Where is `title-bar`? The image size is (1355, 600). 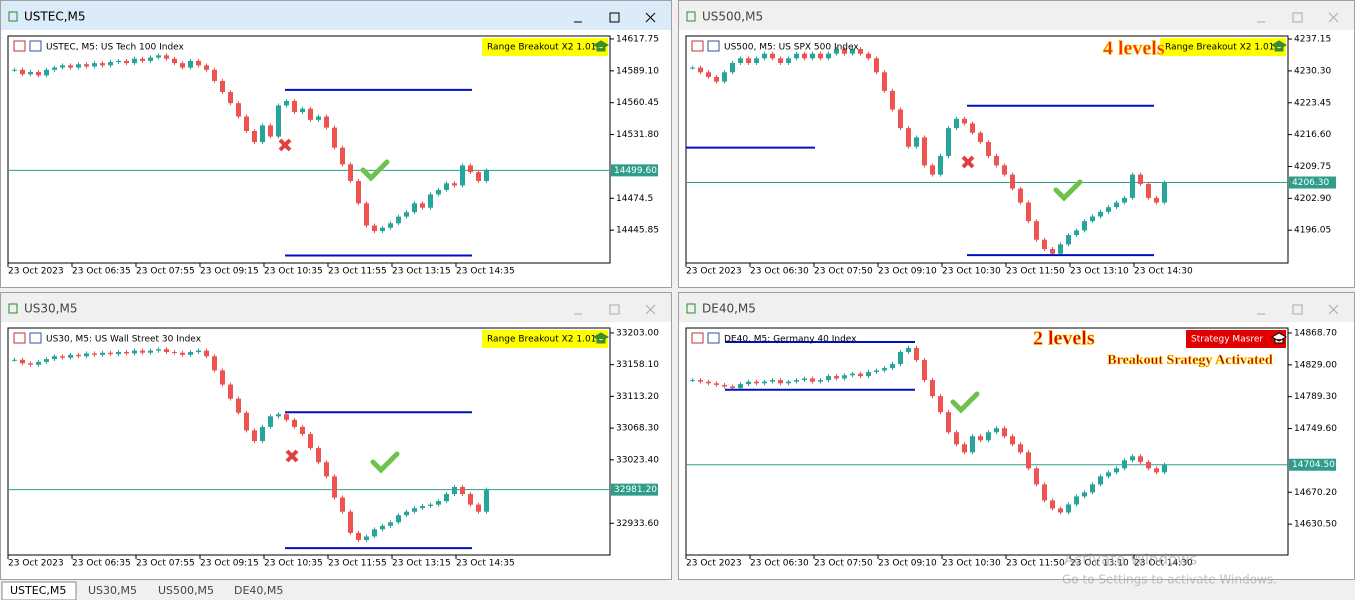
title-bar is located at coordinates (1016, 307).